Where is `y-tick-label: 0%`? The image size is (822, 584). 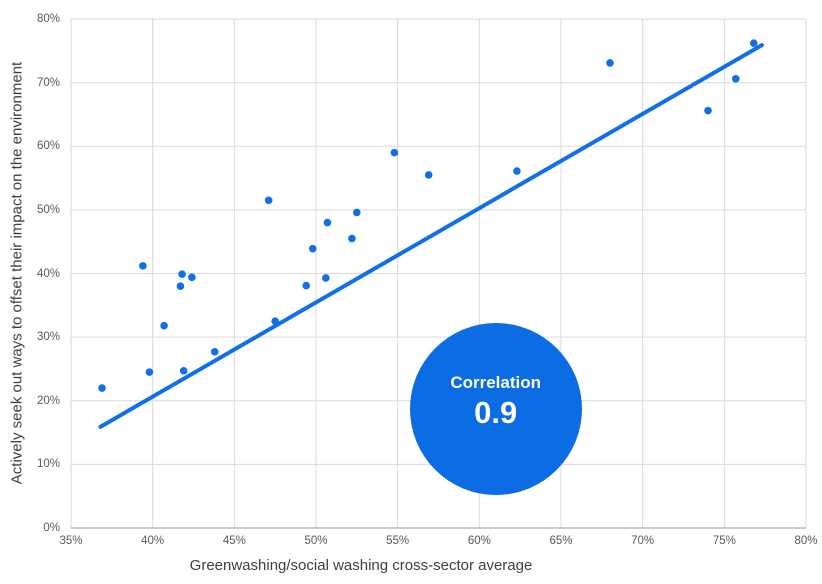 y-tick-label: 0% is located at coordinates (51, 528).